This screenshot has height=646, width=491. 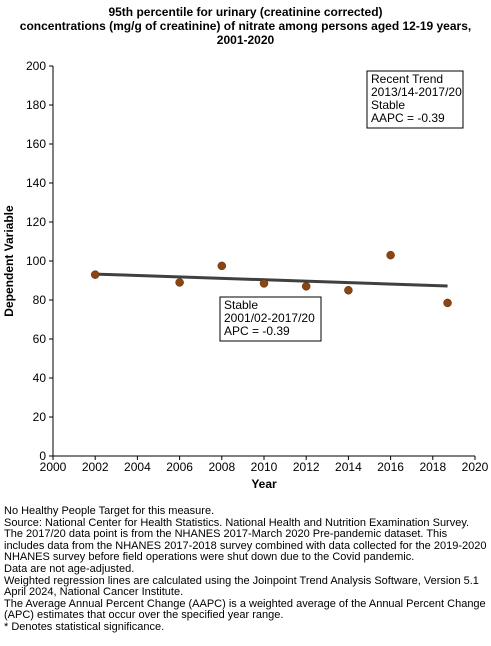 What do you see at coordinates (221, 467) in the screenshot?
I see `x-tick-label: 2008` at bounding box center [221, 467].